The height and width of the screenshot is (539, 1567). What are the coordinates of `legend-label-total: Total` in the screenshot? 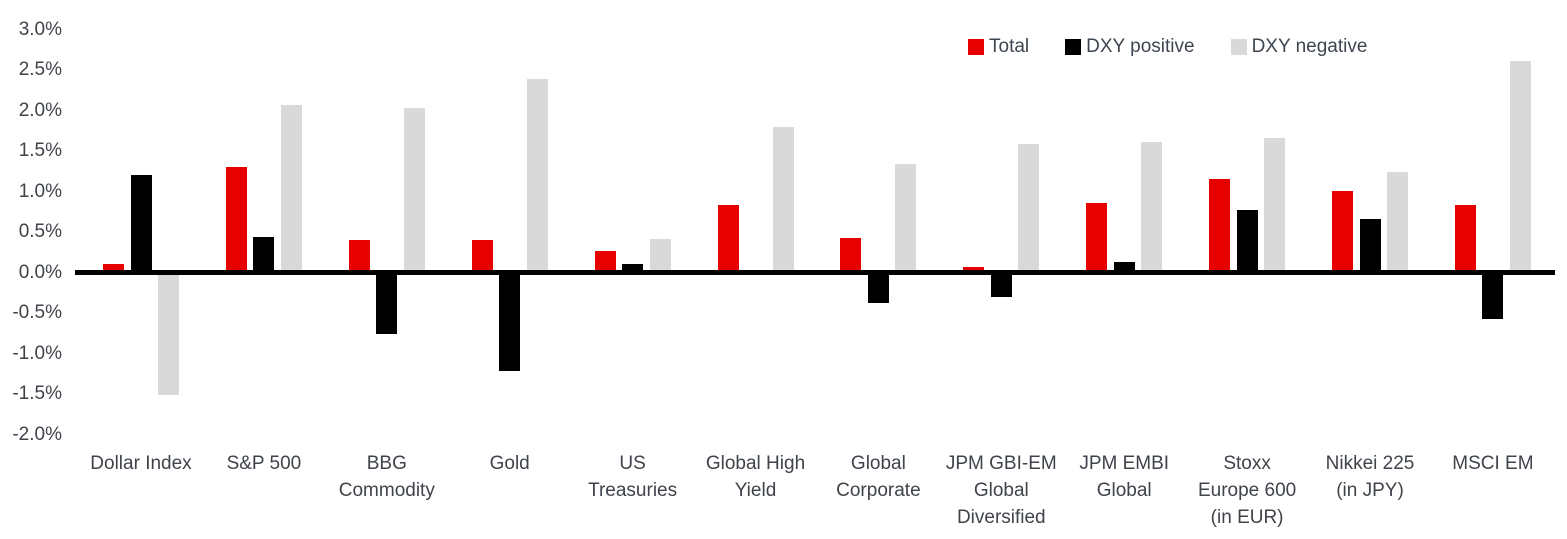 It's located at (1009, 46).